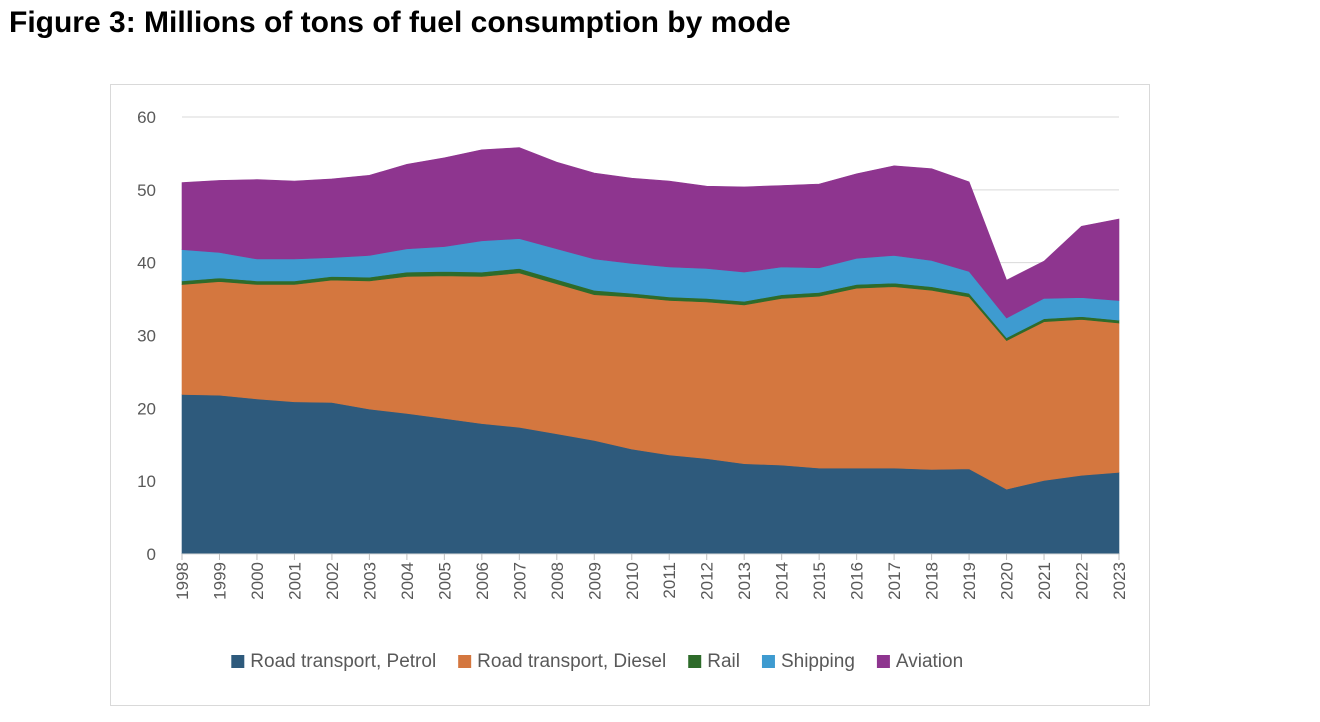 This screenshot has width=1320, height=722. What do you see at coordinates (883, 661) in the screenshot?
I see `legend-swatch-aviation` at bounding box center [883, 661].